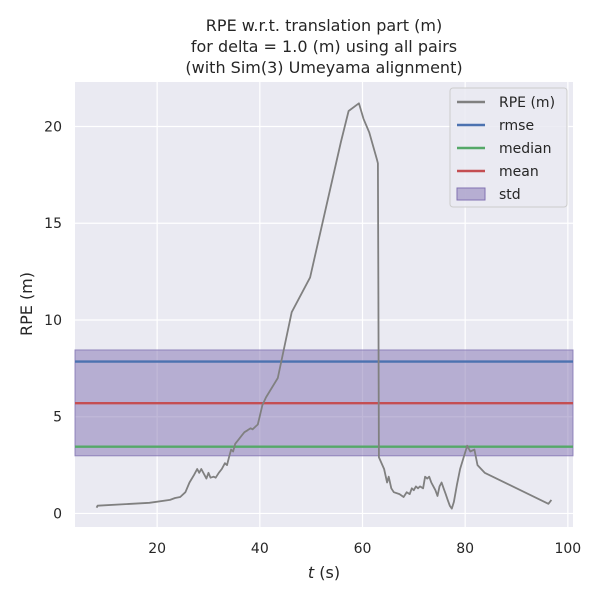 Image resolution: width=600 pixels, height=600 pixels. Describe the element at coordinates (57, 514) in the screenshot. I see `y-tick-label: 0` at that location.